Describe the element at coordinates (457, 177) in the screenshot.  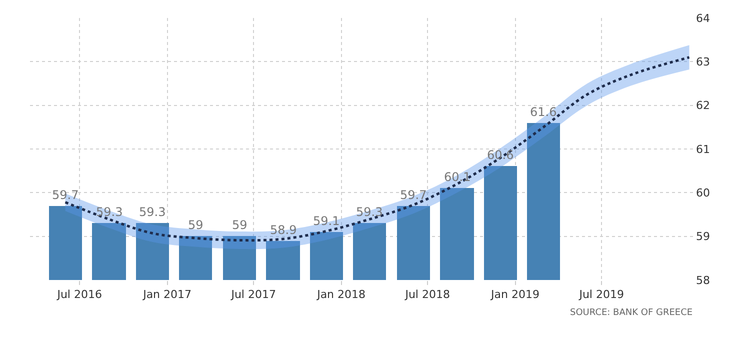
I see `data-label: 60.1` at that location.